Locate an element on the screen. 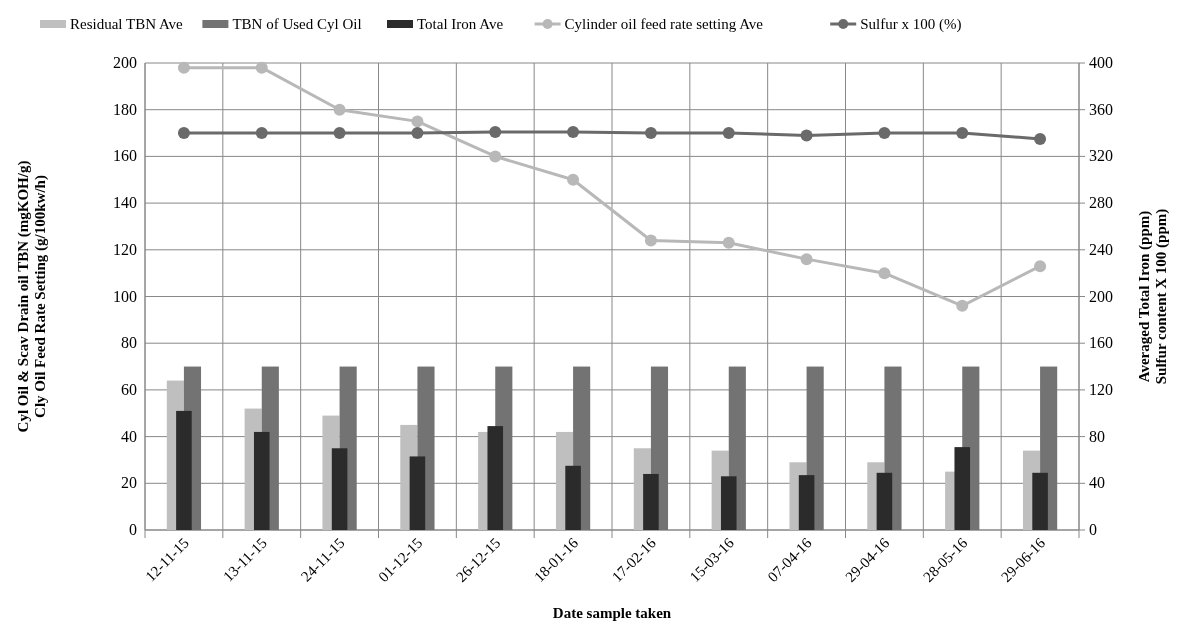  y-tick-label: 200 is located at coordinates (125, 62).